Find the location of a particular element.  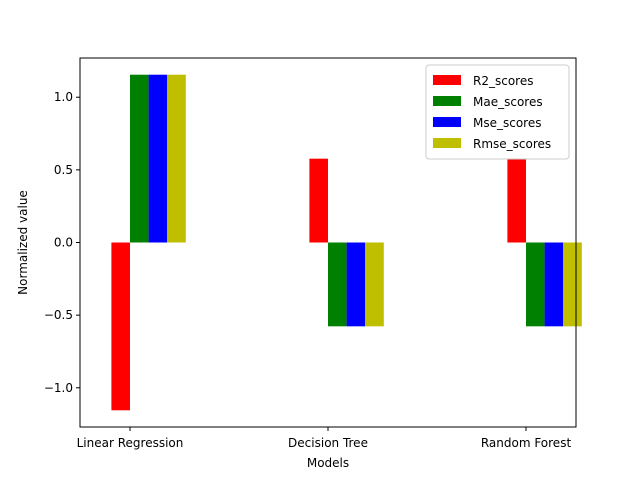

y-tick-label: 0.5 is located at coordinates (63, 170).